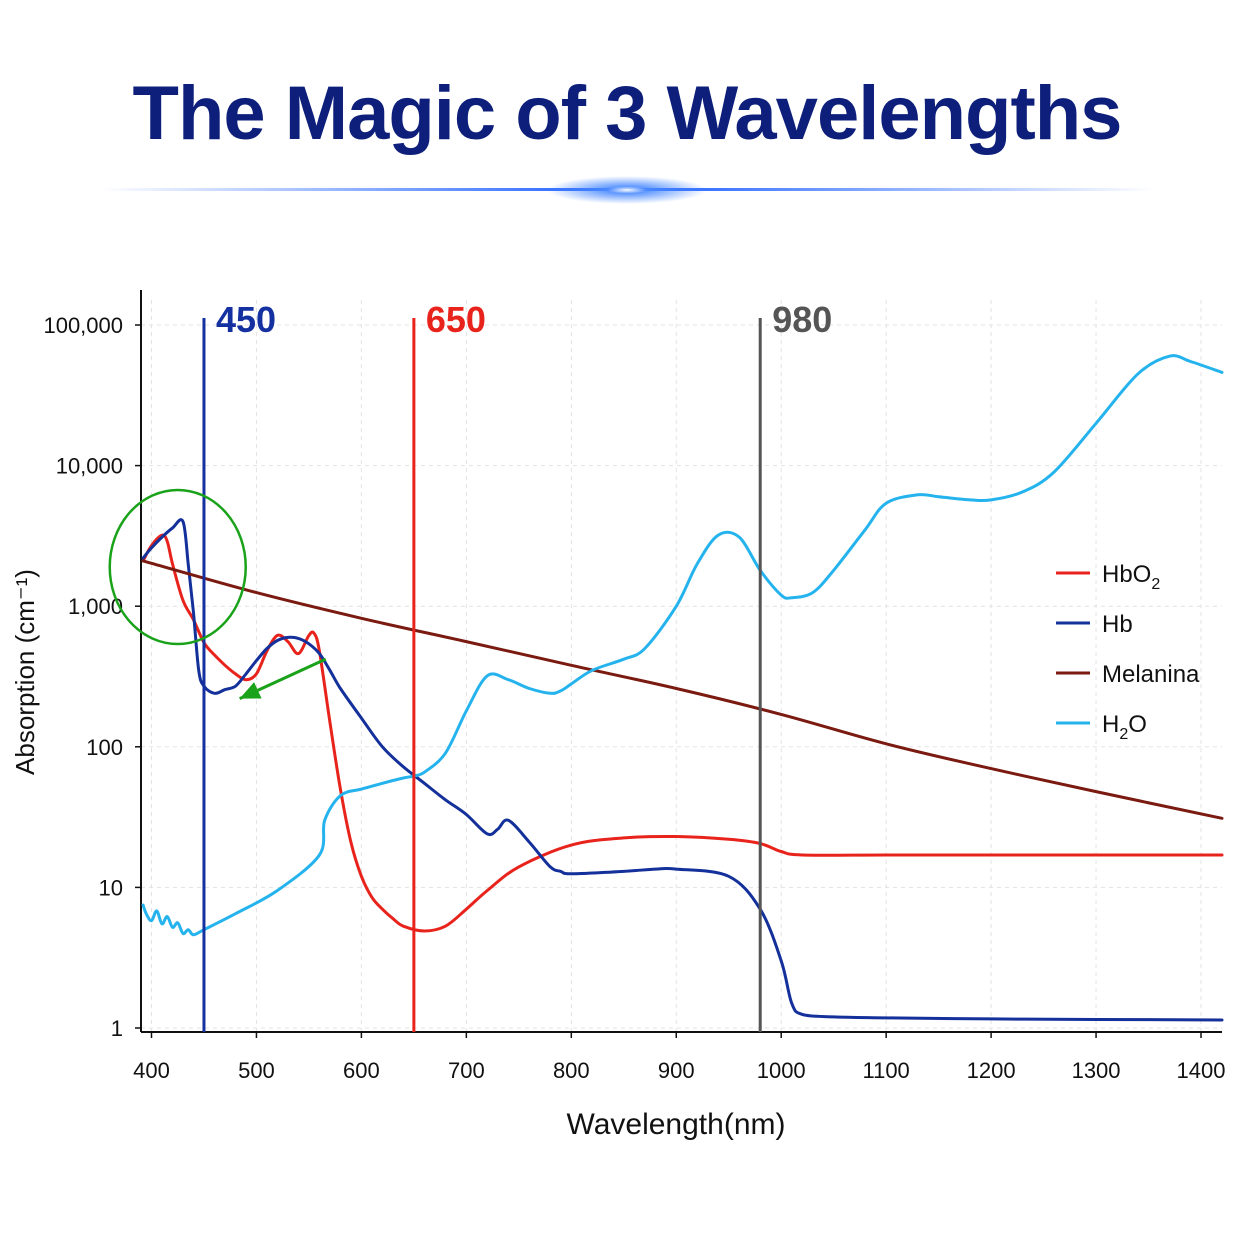 This screenshot has width=1254, height=1254. What do you see at coordinates (802, 319) in the screenshot?
I see `marker-label-980: 980` at bounding box center [802, 319].